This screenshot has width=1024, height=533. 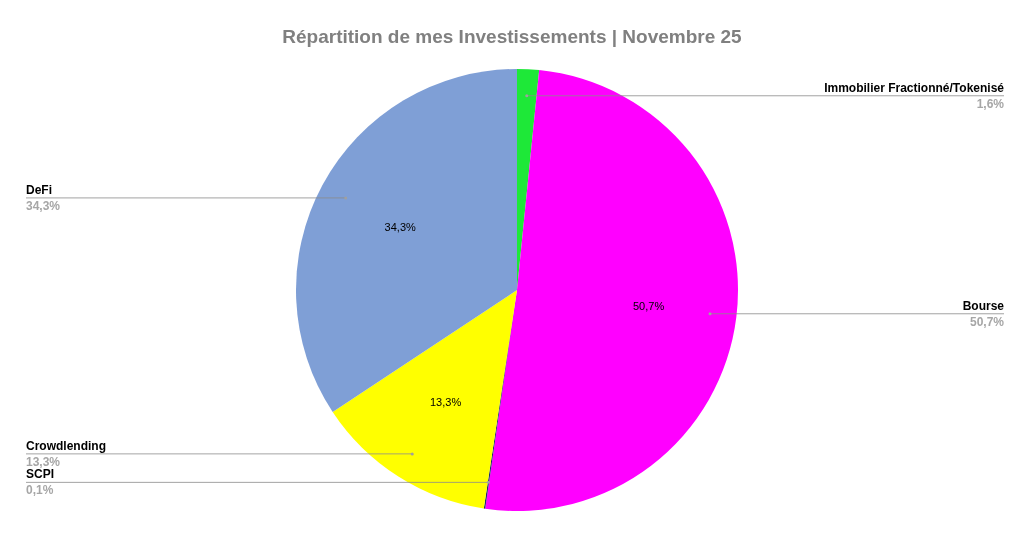 I want to click on data-label: 34,3%, so click(x=43, y=205).